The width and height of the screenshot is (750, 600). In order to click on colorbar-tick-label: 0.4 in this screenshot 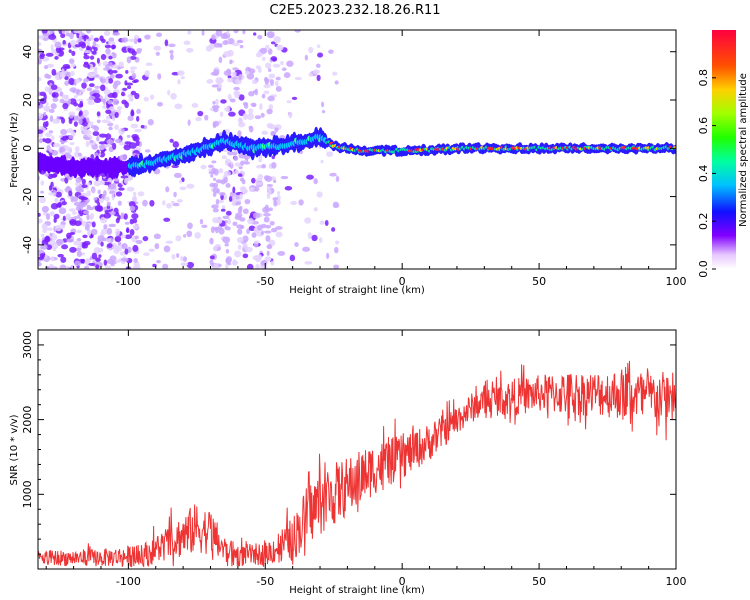, I will do `click(703, 174)`.